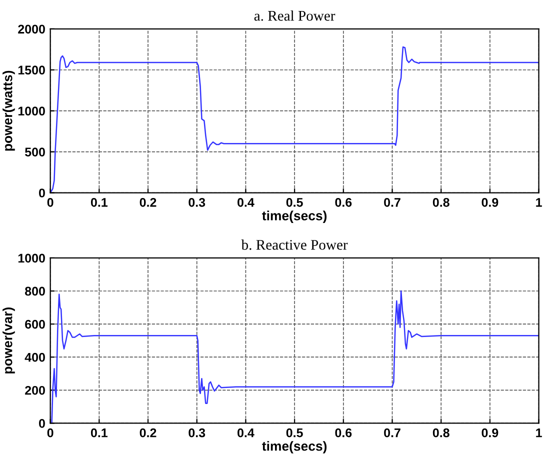 Image resolution: width=547 pixels, height=459 pixels. What do you see at coordinates (35, 390) in the screenshot?
I see `y-tick-label: 200` at bounding box center [35, 390].